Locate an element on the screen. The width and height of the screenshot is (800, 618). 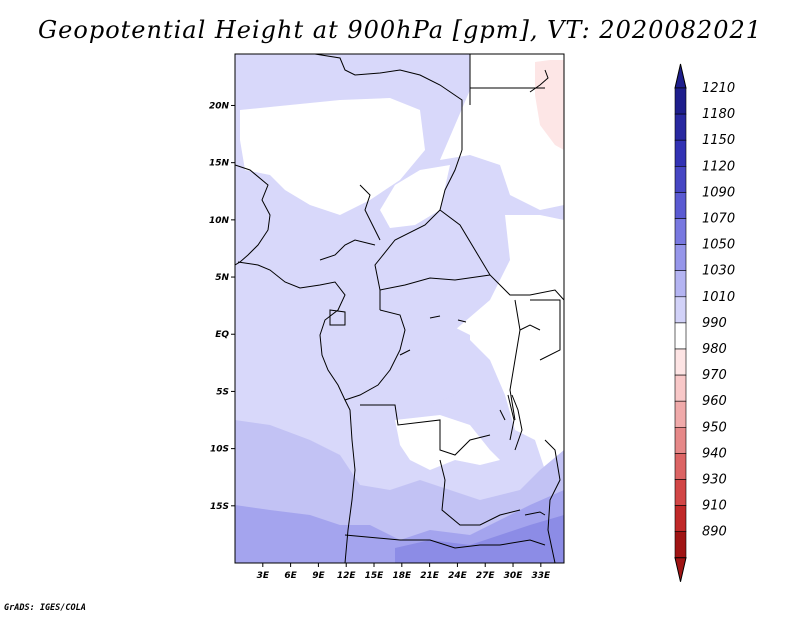
colorbar-label: 930 is located at coordinates (714, 480).